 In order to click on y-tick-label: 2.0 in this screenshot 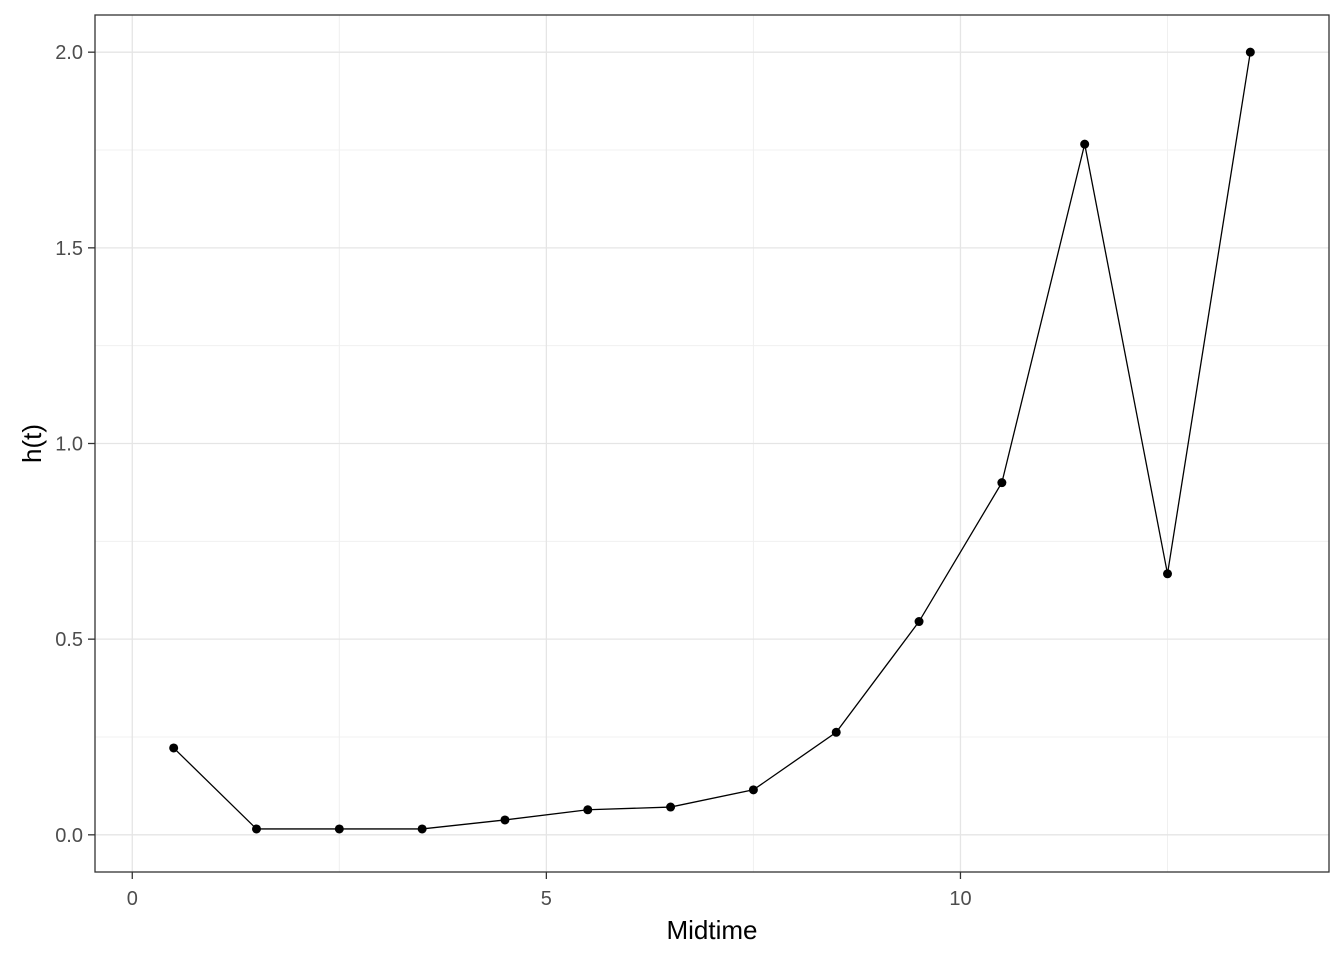, I will do `click(69, 53)`.